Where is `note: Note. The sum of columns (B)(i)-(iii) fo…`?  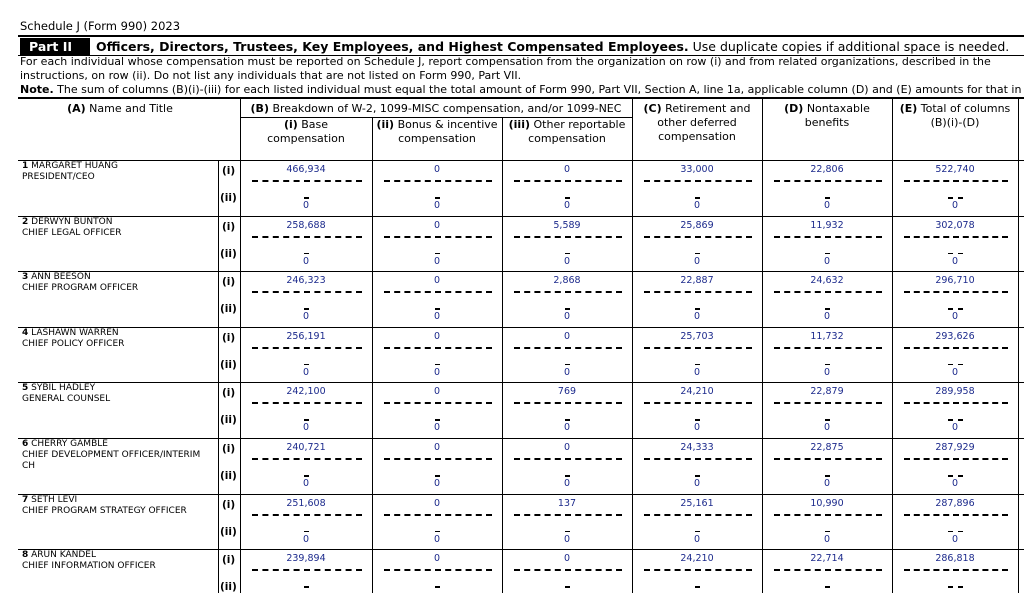 note: Note. The sum of columns (B)(i)-(iii) fo… is located at coordinates (520, 90).